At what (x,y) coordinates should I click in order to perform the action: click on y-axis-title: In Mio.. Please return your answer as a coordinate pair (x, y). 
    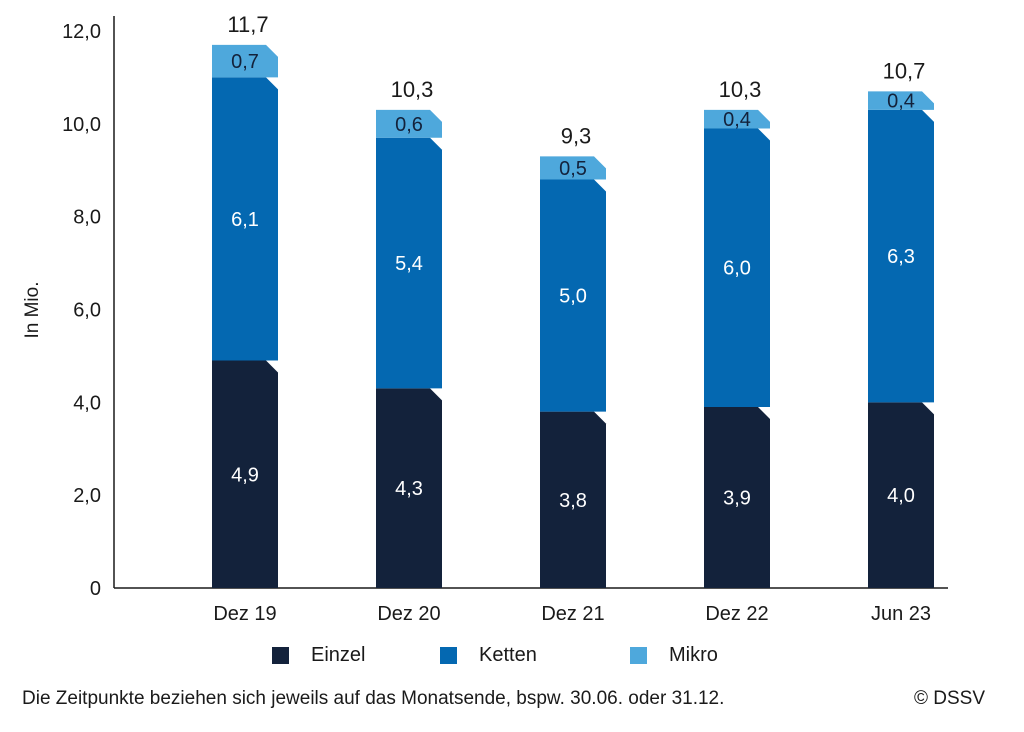
    Looking at the image, I should click on (32, 309).